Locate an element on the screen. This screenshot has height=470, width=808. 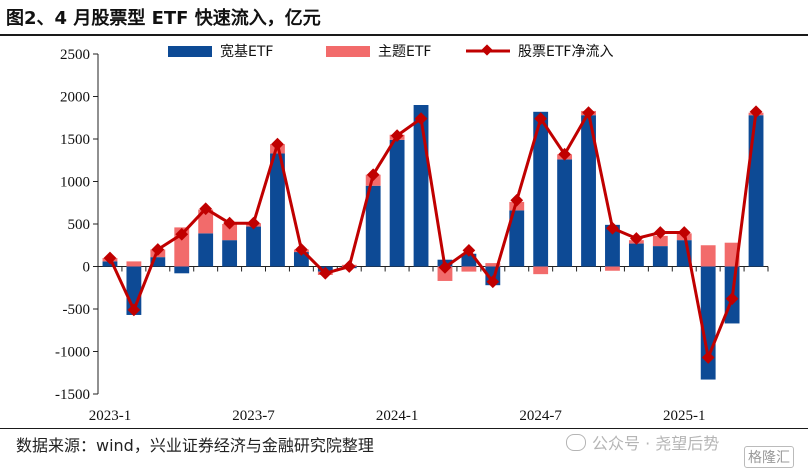
source-note: 数据来源：wind，兴业证券经济与金融研究院整理 is located at coordinates (195, 445).